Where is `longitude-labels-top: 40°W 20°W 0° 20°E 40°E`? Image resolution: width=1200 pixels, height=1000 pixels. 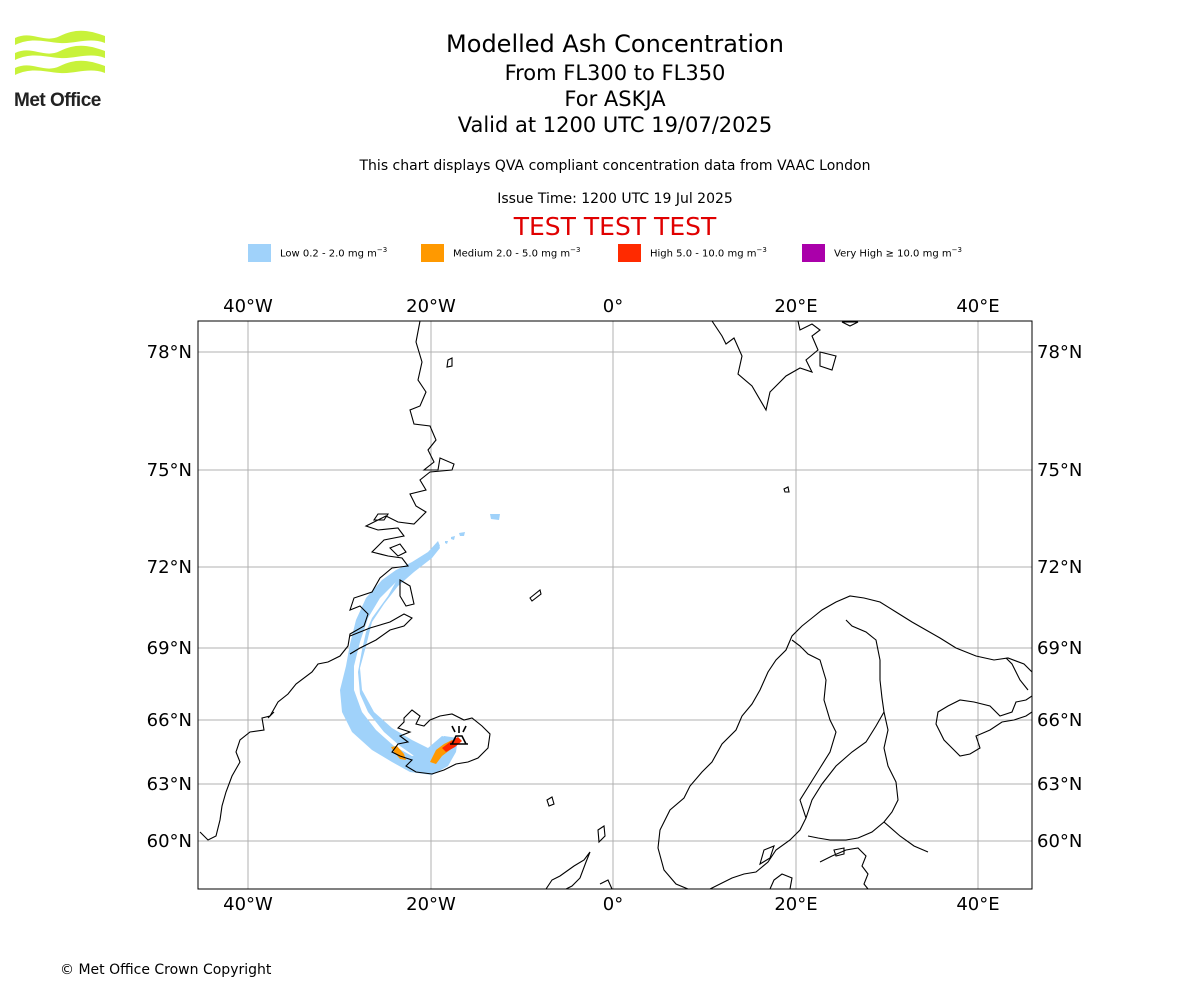
longitude-labels-top: 40°W 20°W 0° 20°E 40°E is located at coordinates (611, 306).